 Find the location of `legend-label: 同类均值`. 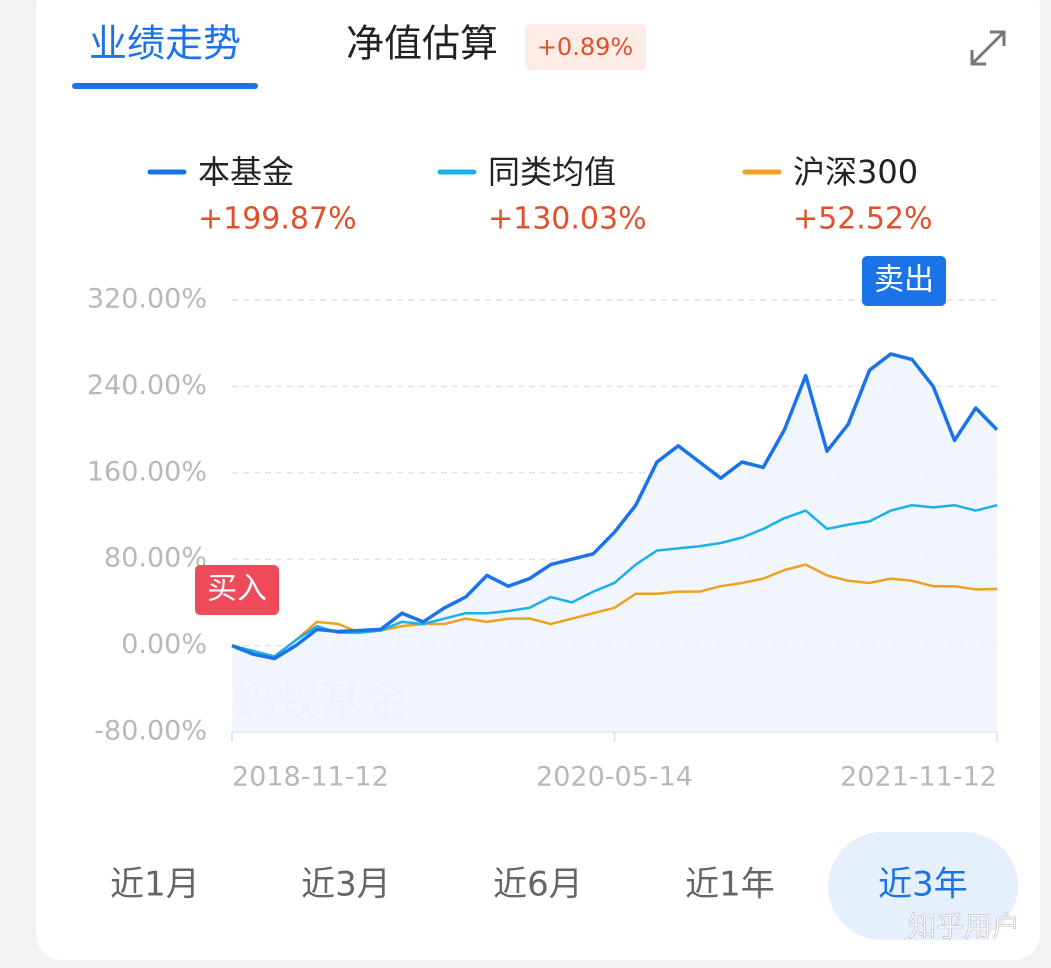

legend-label: 同类均值 is located at coordinates (552, 172).